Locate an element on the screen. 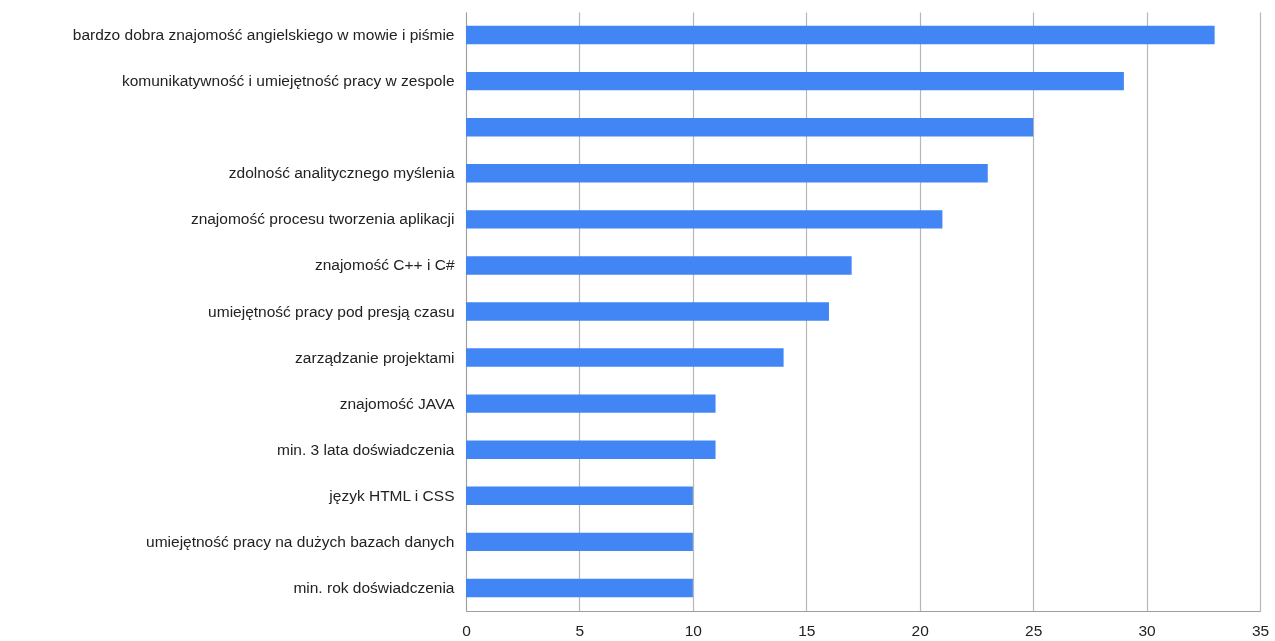  x-tick-label: 30 is located at coordinates (1147, 630).